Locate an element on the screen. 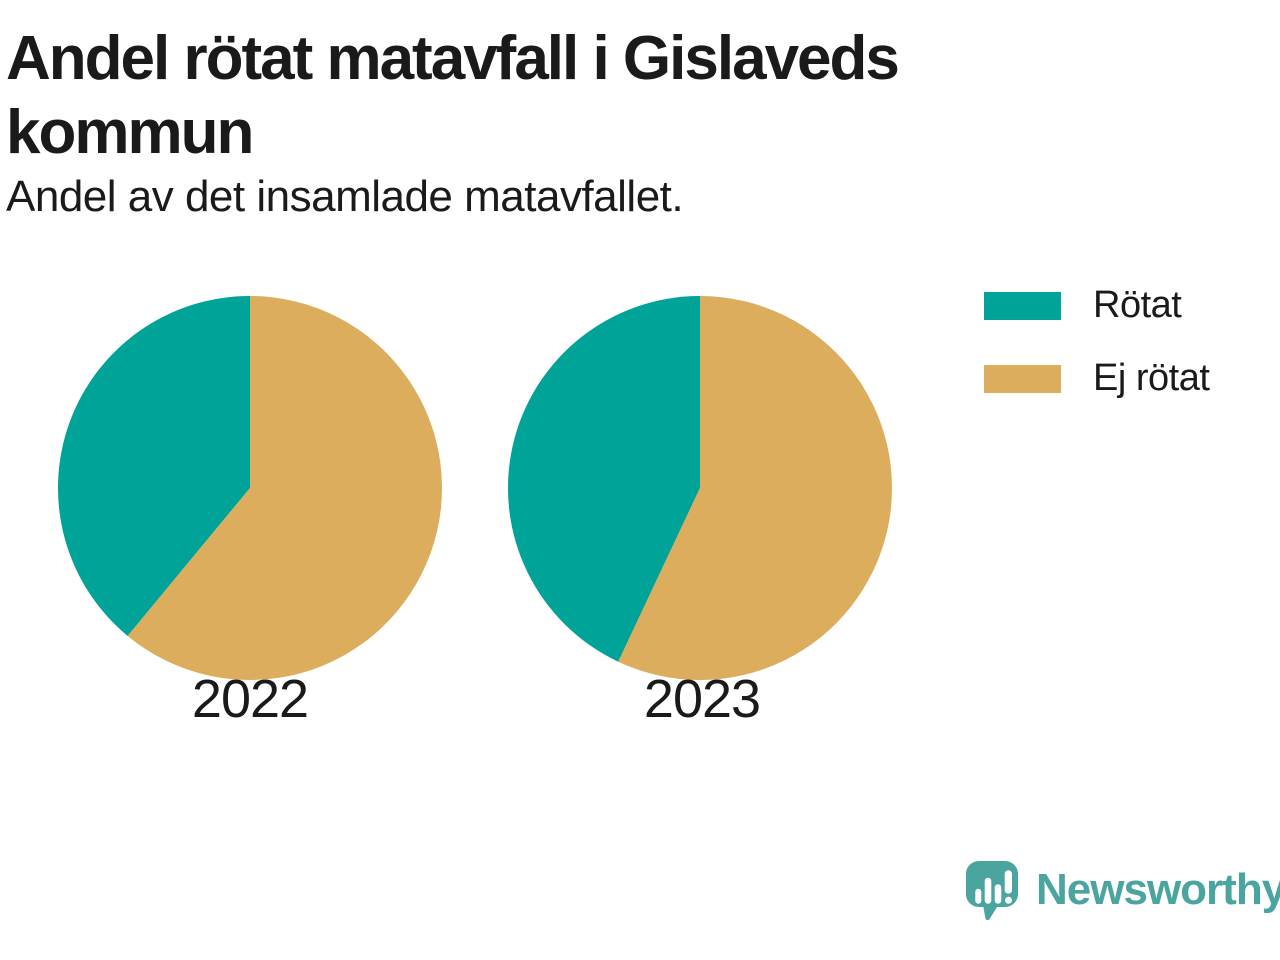  legend: Rötat Ej rötat is located at coordinates (1097, 342).